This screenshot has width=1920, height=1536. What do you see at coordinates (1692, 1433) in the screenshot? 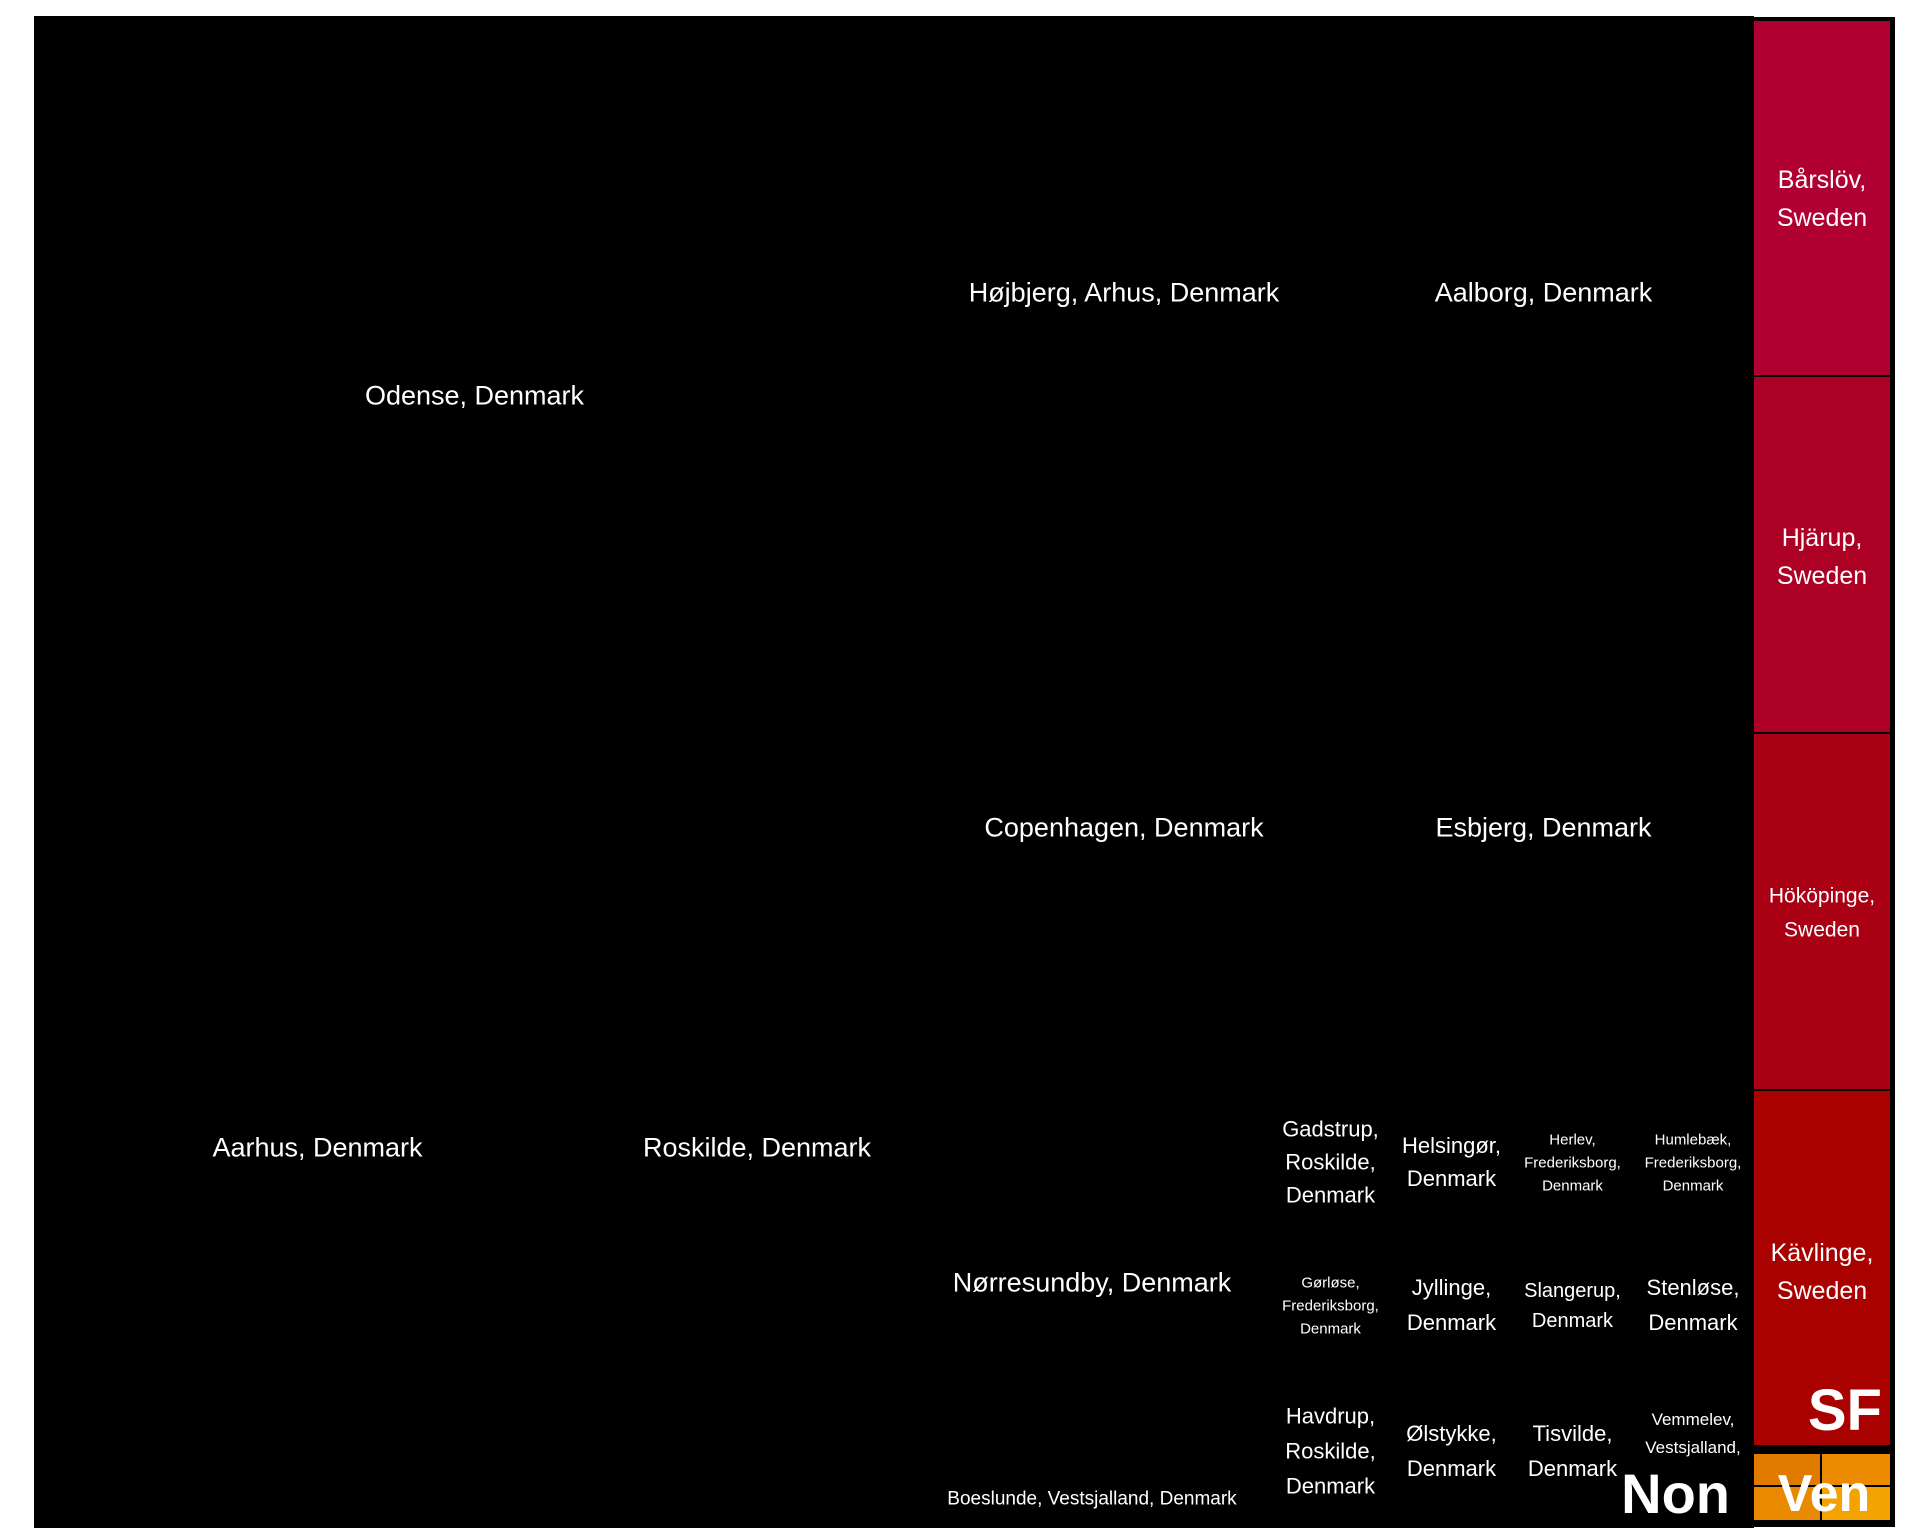
I see `treemap-label-vemmelev-vestsjalland: Vemmelev, Vestsjalland,` at bounding box center [1692, 1433].